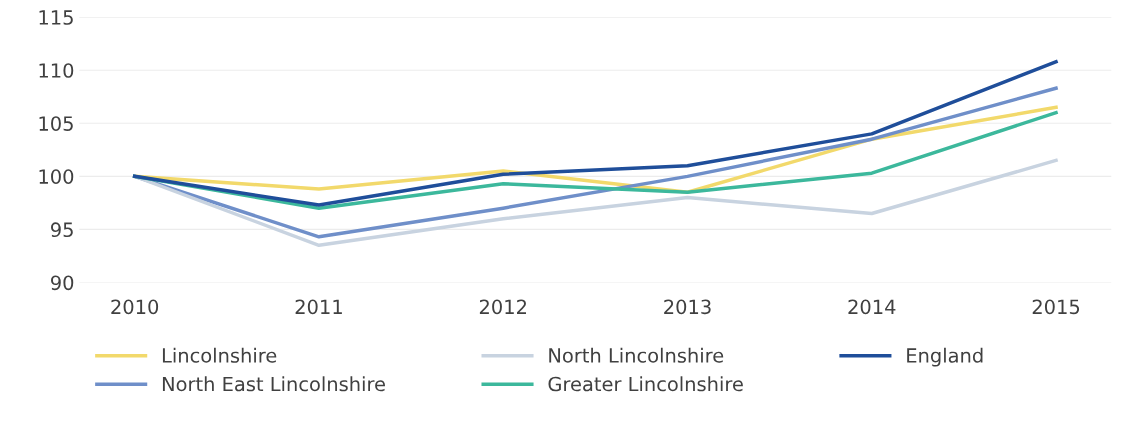 The width and height of the screenshot is (1134, 428). Describe the element at coordinates (645, 384) in the screenshot. I see `legend-label: Greater Lincolnshire` at that location.